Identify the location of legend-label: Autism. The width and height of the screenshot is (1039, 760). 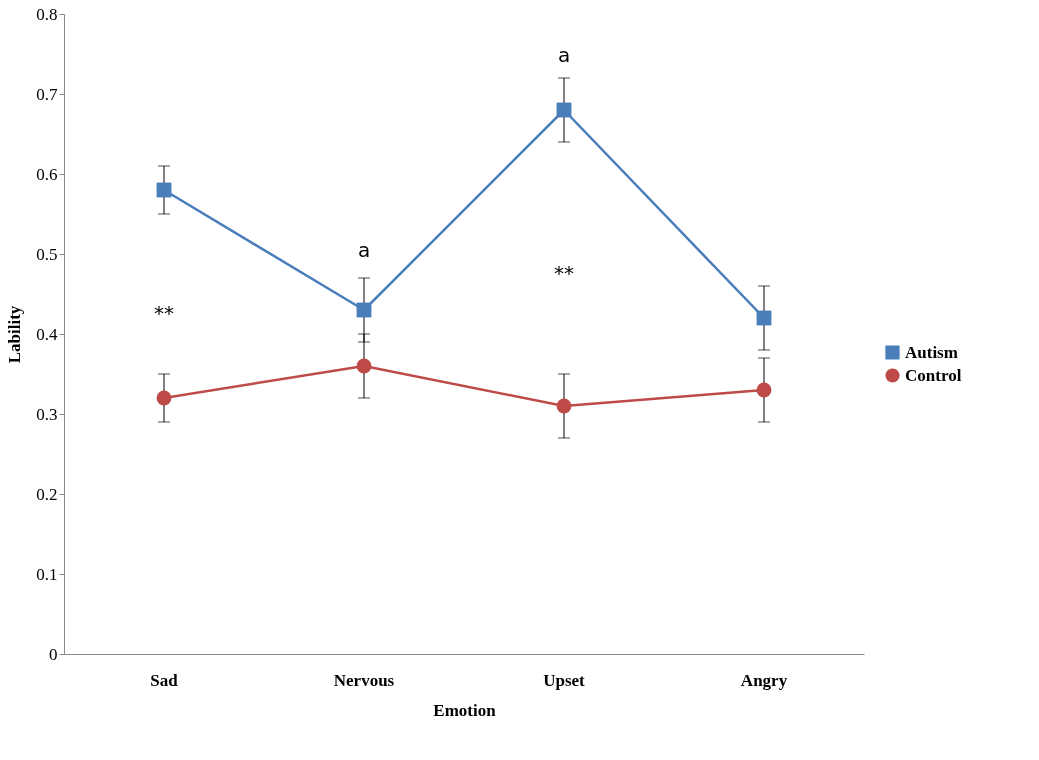
(931, 352).